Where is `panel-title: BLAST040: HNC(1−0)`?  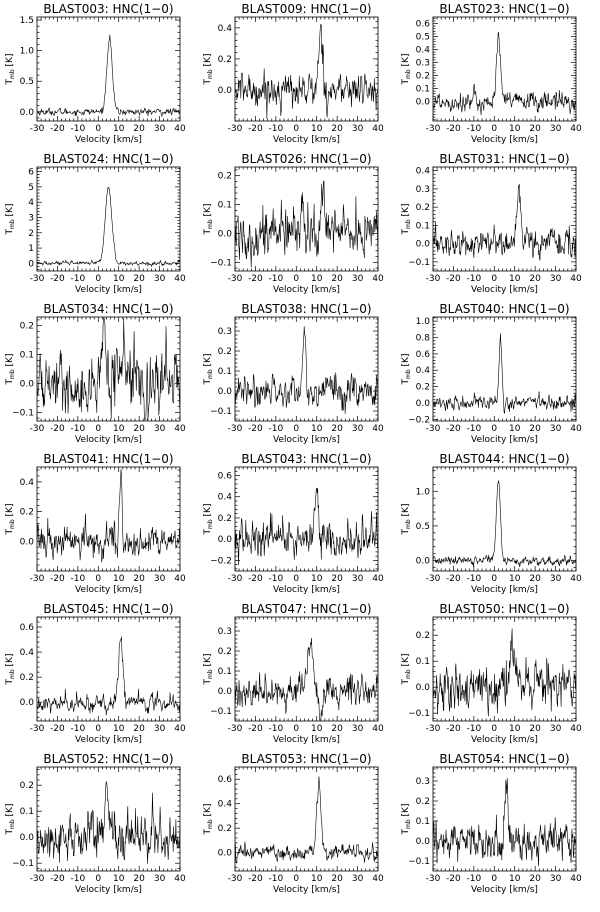 panel-title: BLAST040: HNC(1−0) is located at coordinates (504, 309).